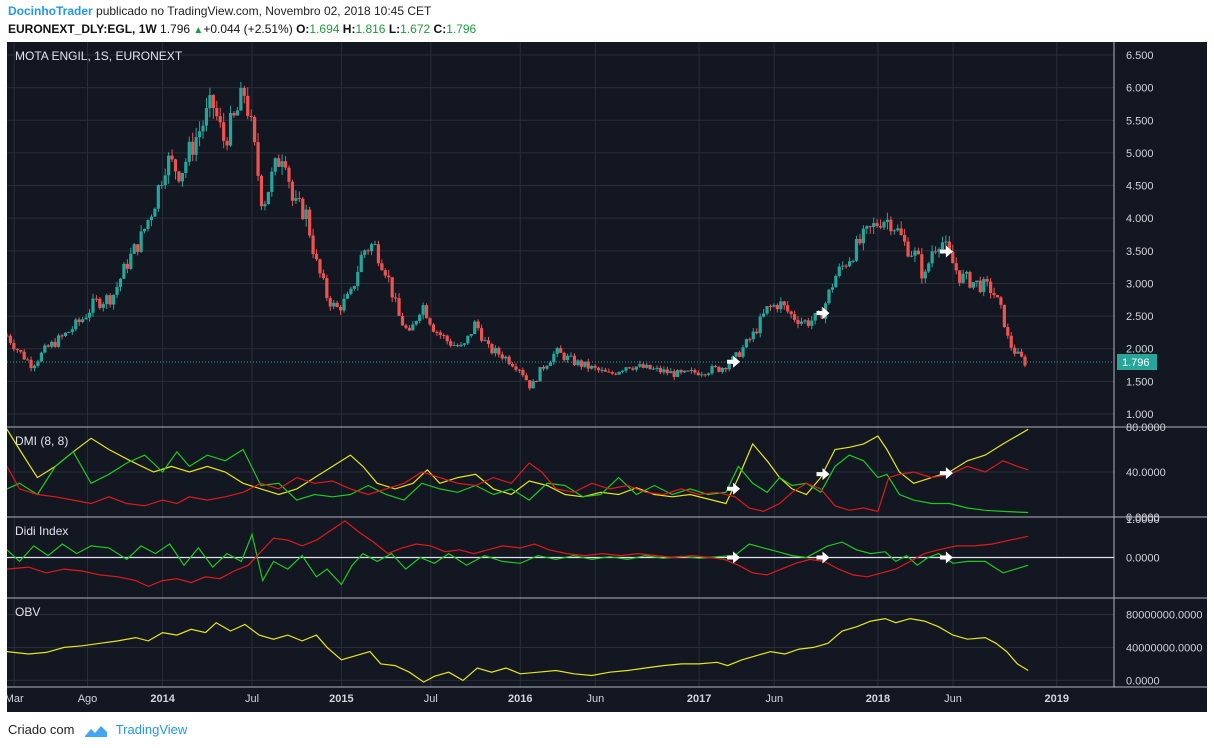 Image resolution: width=1214 pixels, height=748 pixels. What do you see at coordinates (1140, 317) in the screenshot?
I see `y-tick-label-0-8: 2.500` at bounding box center [1140, 317].